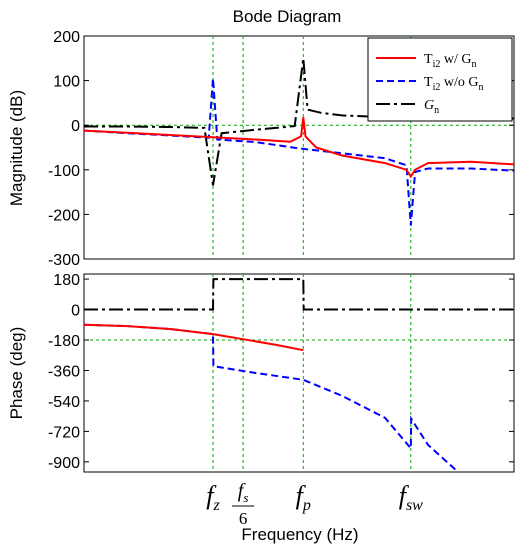 Image resolution: width=521 pixels, height=550 pixels. I want to click on phase-ylabel: Phase (deg), so click(16, 373).